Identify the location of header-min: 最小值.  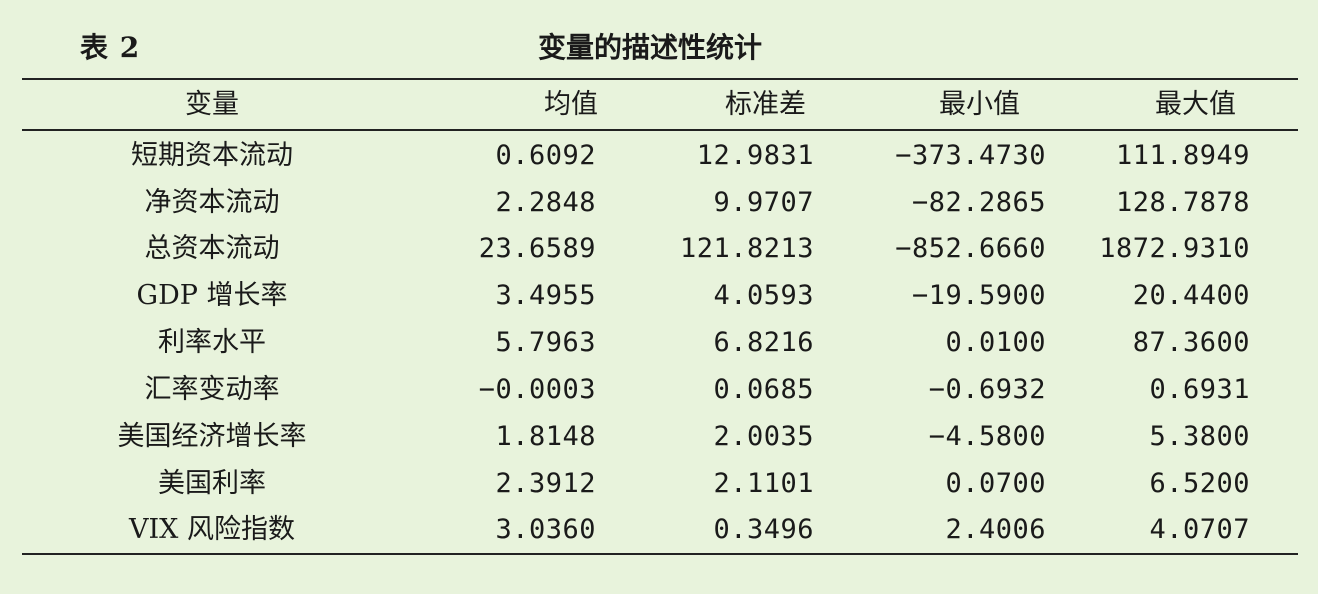
(979, 104).